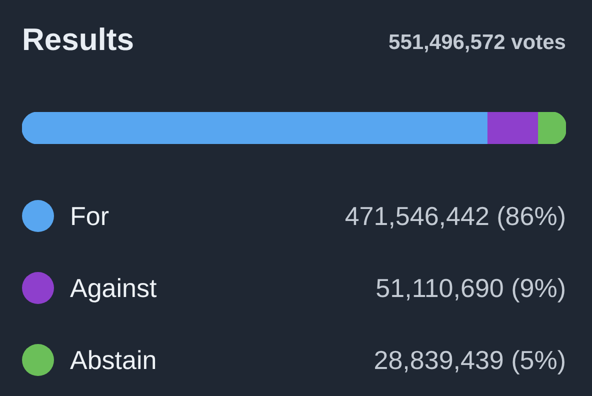 The width and height of the screenshot is (592, 396). I want to click on text: 471,546,442 (86%), so click(455, 216).